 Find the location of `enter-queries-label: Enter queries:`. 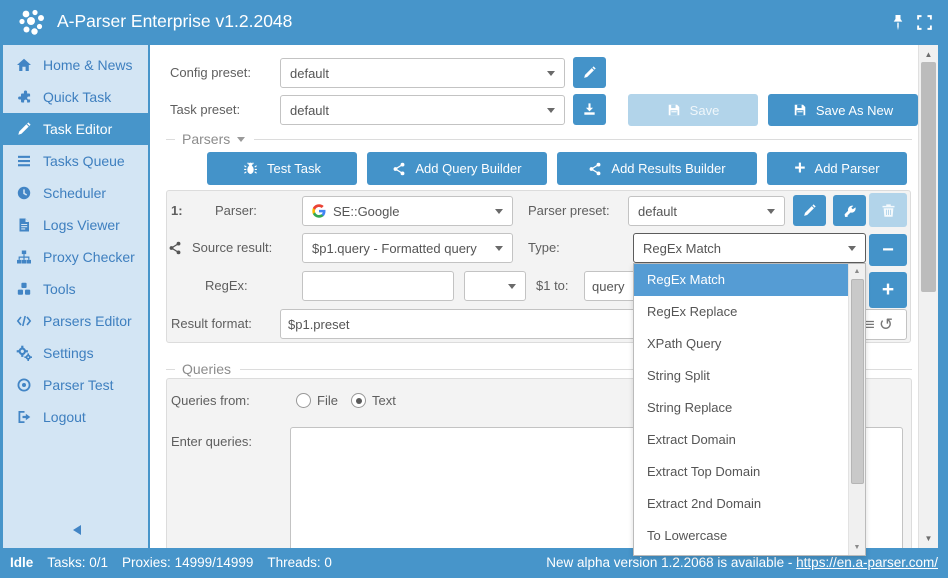

enter-queries-label: Enter queries: is located at coordinates (211, 441).